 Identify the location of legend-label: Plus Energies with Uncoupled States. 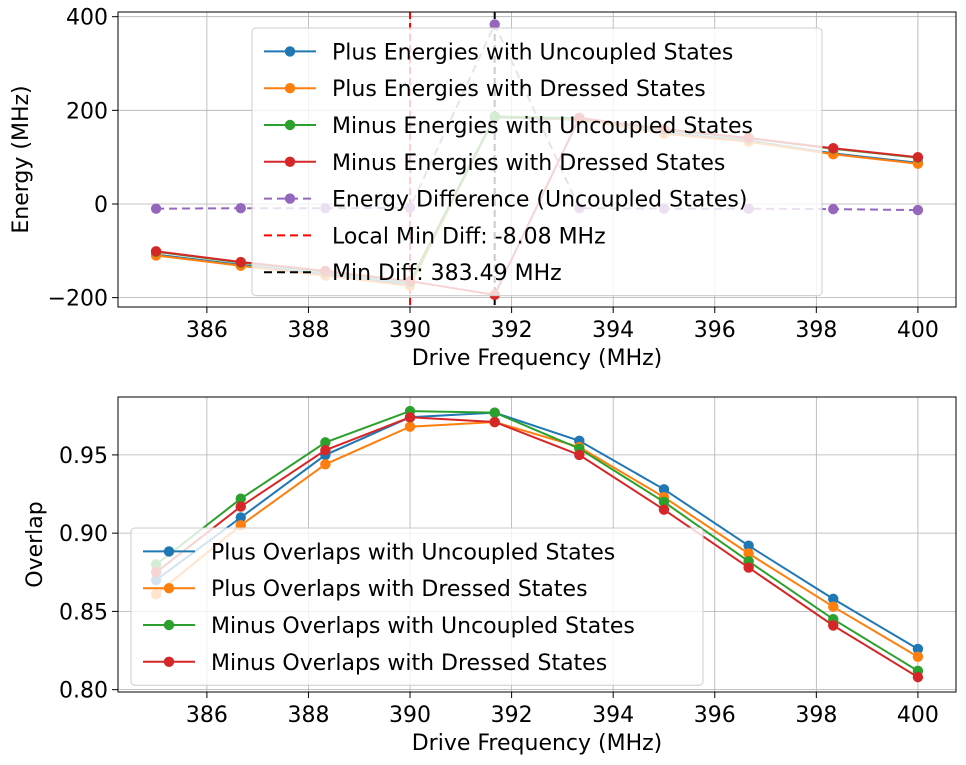
(532, 52).